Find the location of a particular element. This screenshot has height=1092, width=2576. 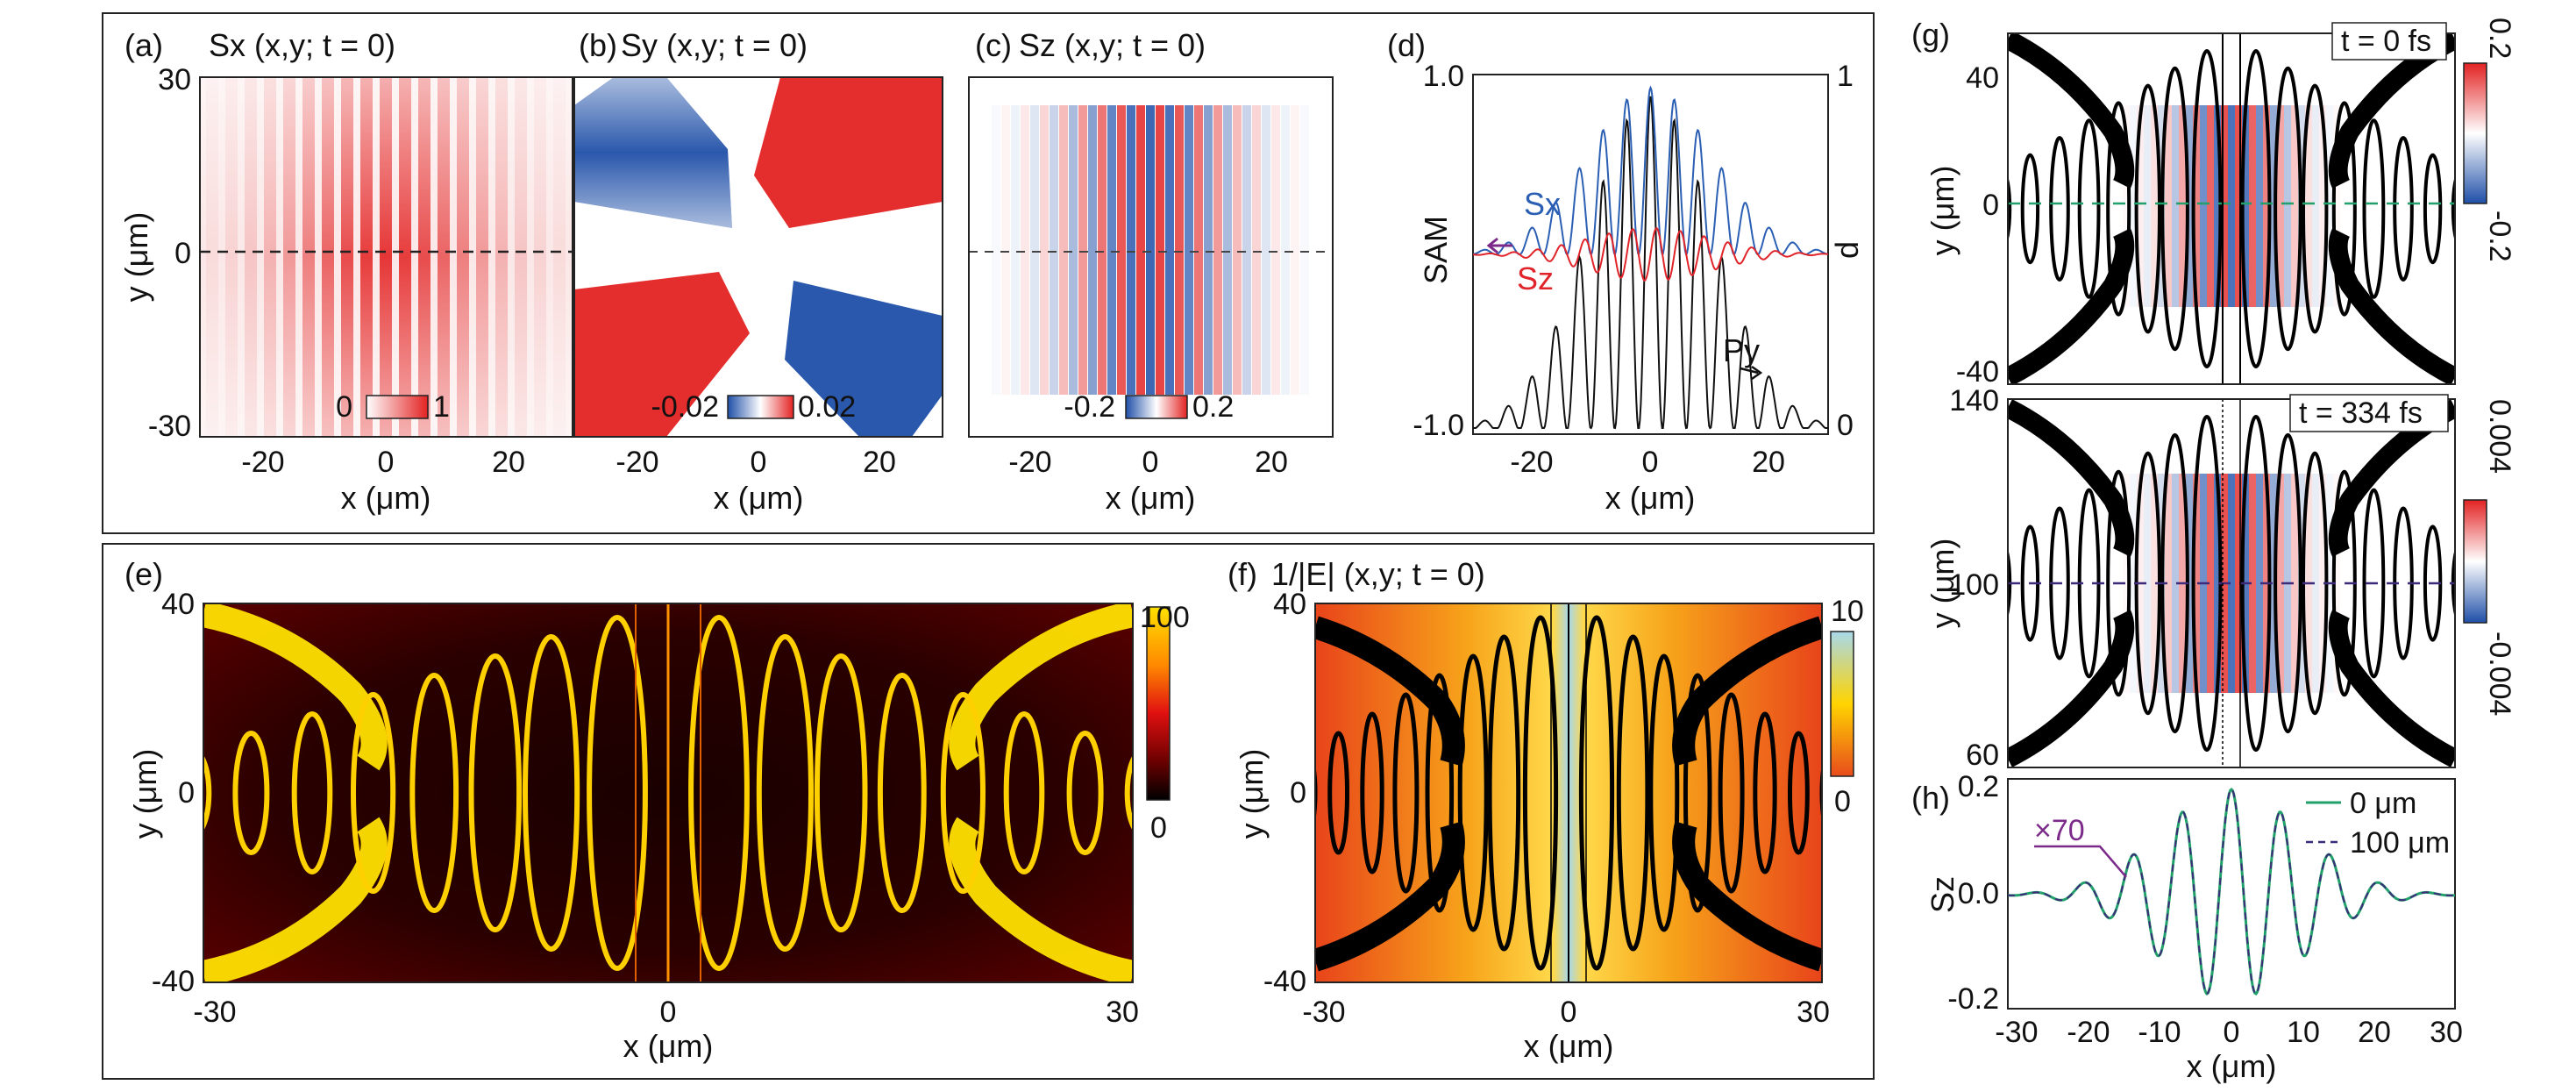

panel-h-label: (h) is located at coordinates (1930, 798).